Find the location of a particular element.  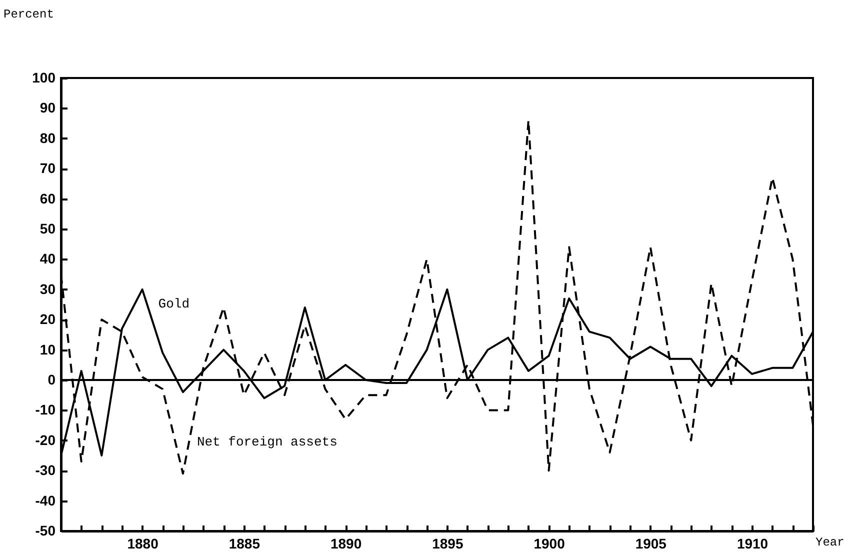

x-tick-label: 1900 is located at coordinates (550, 544).